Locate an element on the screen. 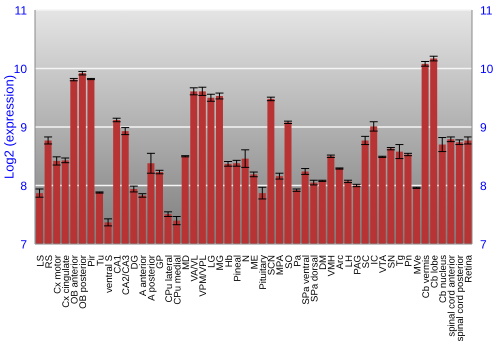 This screenshot has height=350, width=500. x-tick-label: Pineal is located at coordinates (238, 268).